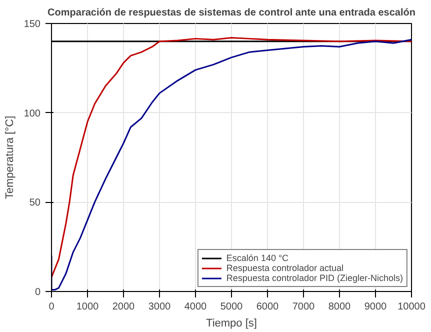 This screenshot has width=431, height=332. I want to click on x-tick-label: 9000, so click(376, 307).